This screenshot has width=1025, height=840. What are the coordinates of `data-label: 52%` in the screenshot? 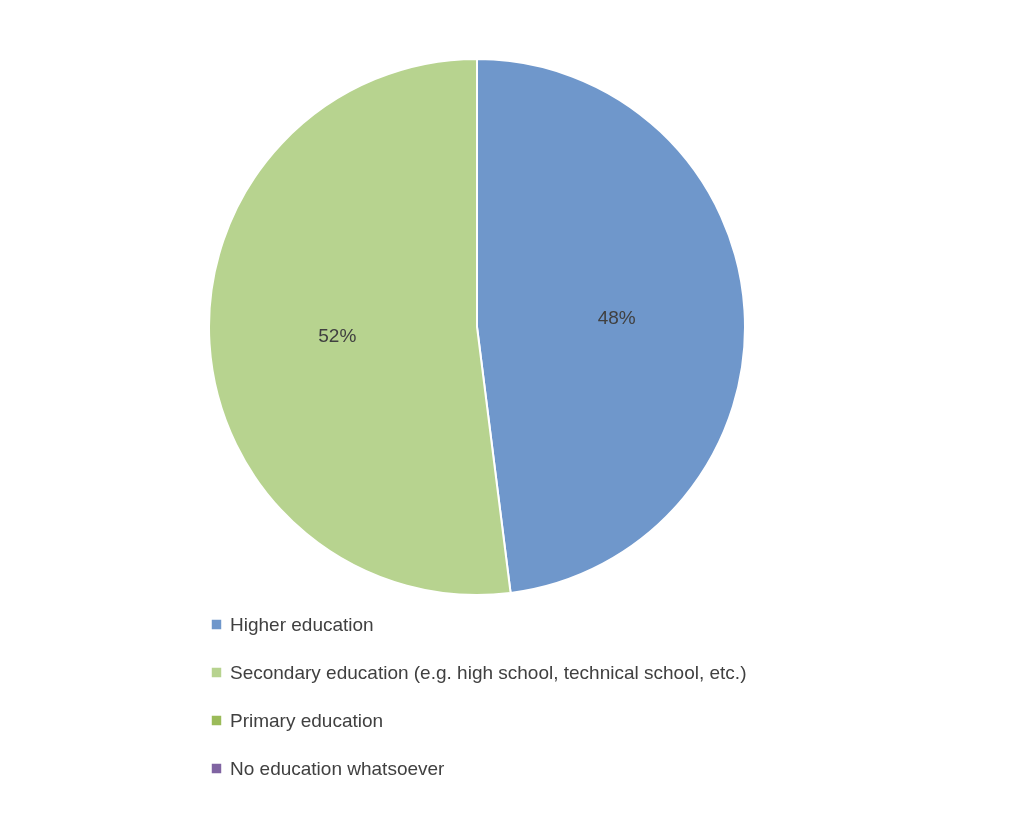 It's located at (337, 335).